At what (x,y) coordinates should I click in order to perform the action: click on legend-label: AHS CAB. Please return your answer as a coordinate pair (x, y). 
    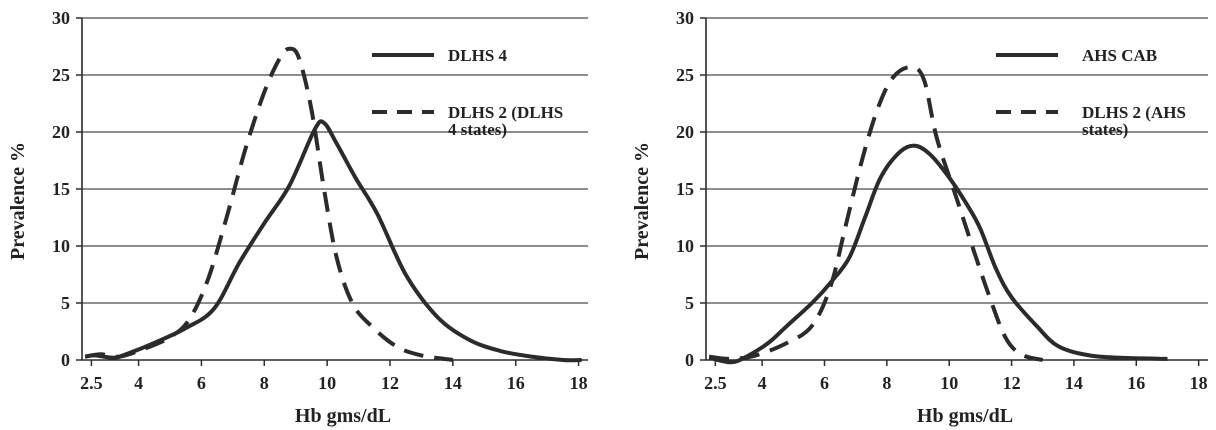
    Looking at the image, I should click on (1119, 55).